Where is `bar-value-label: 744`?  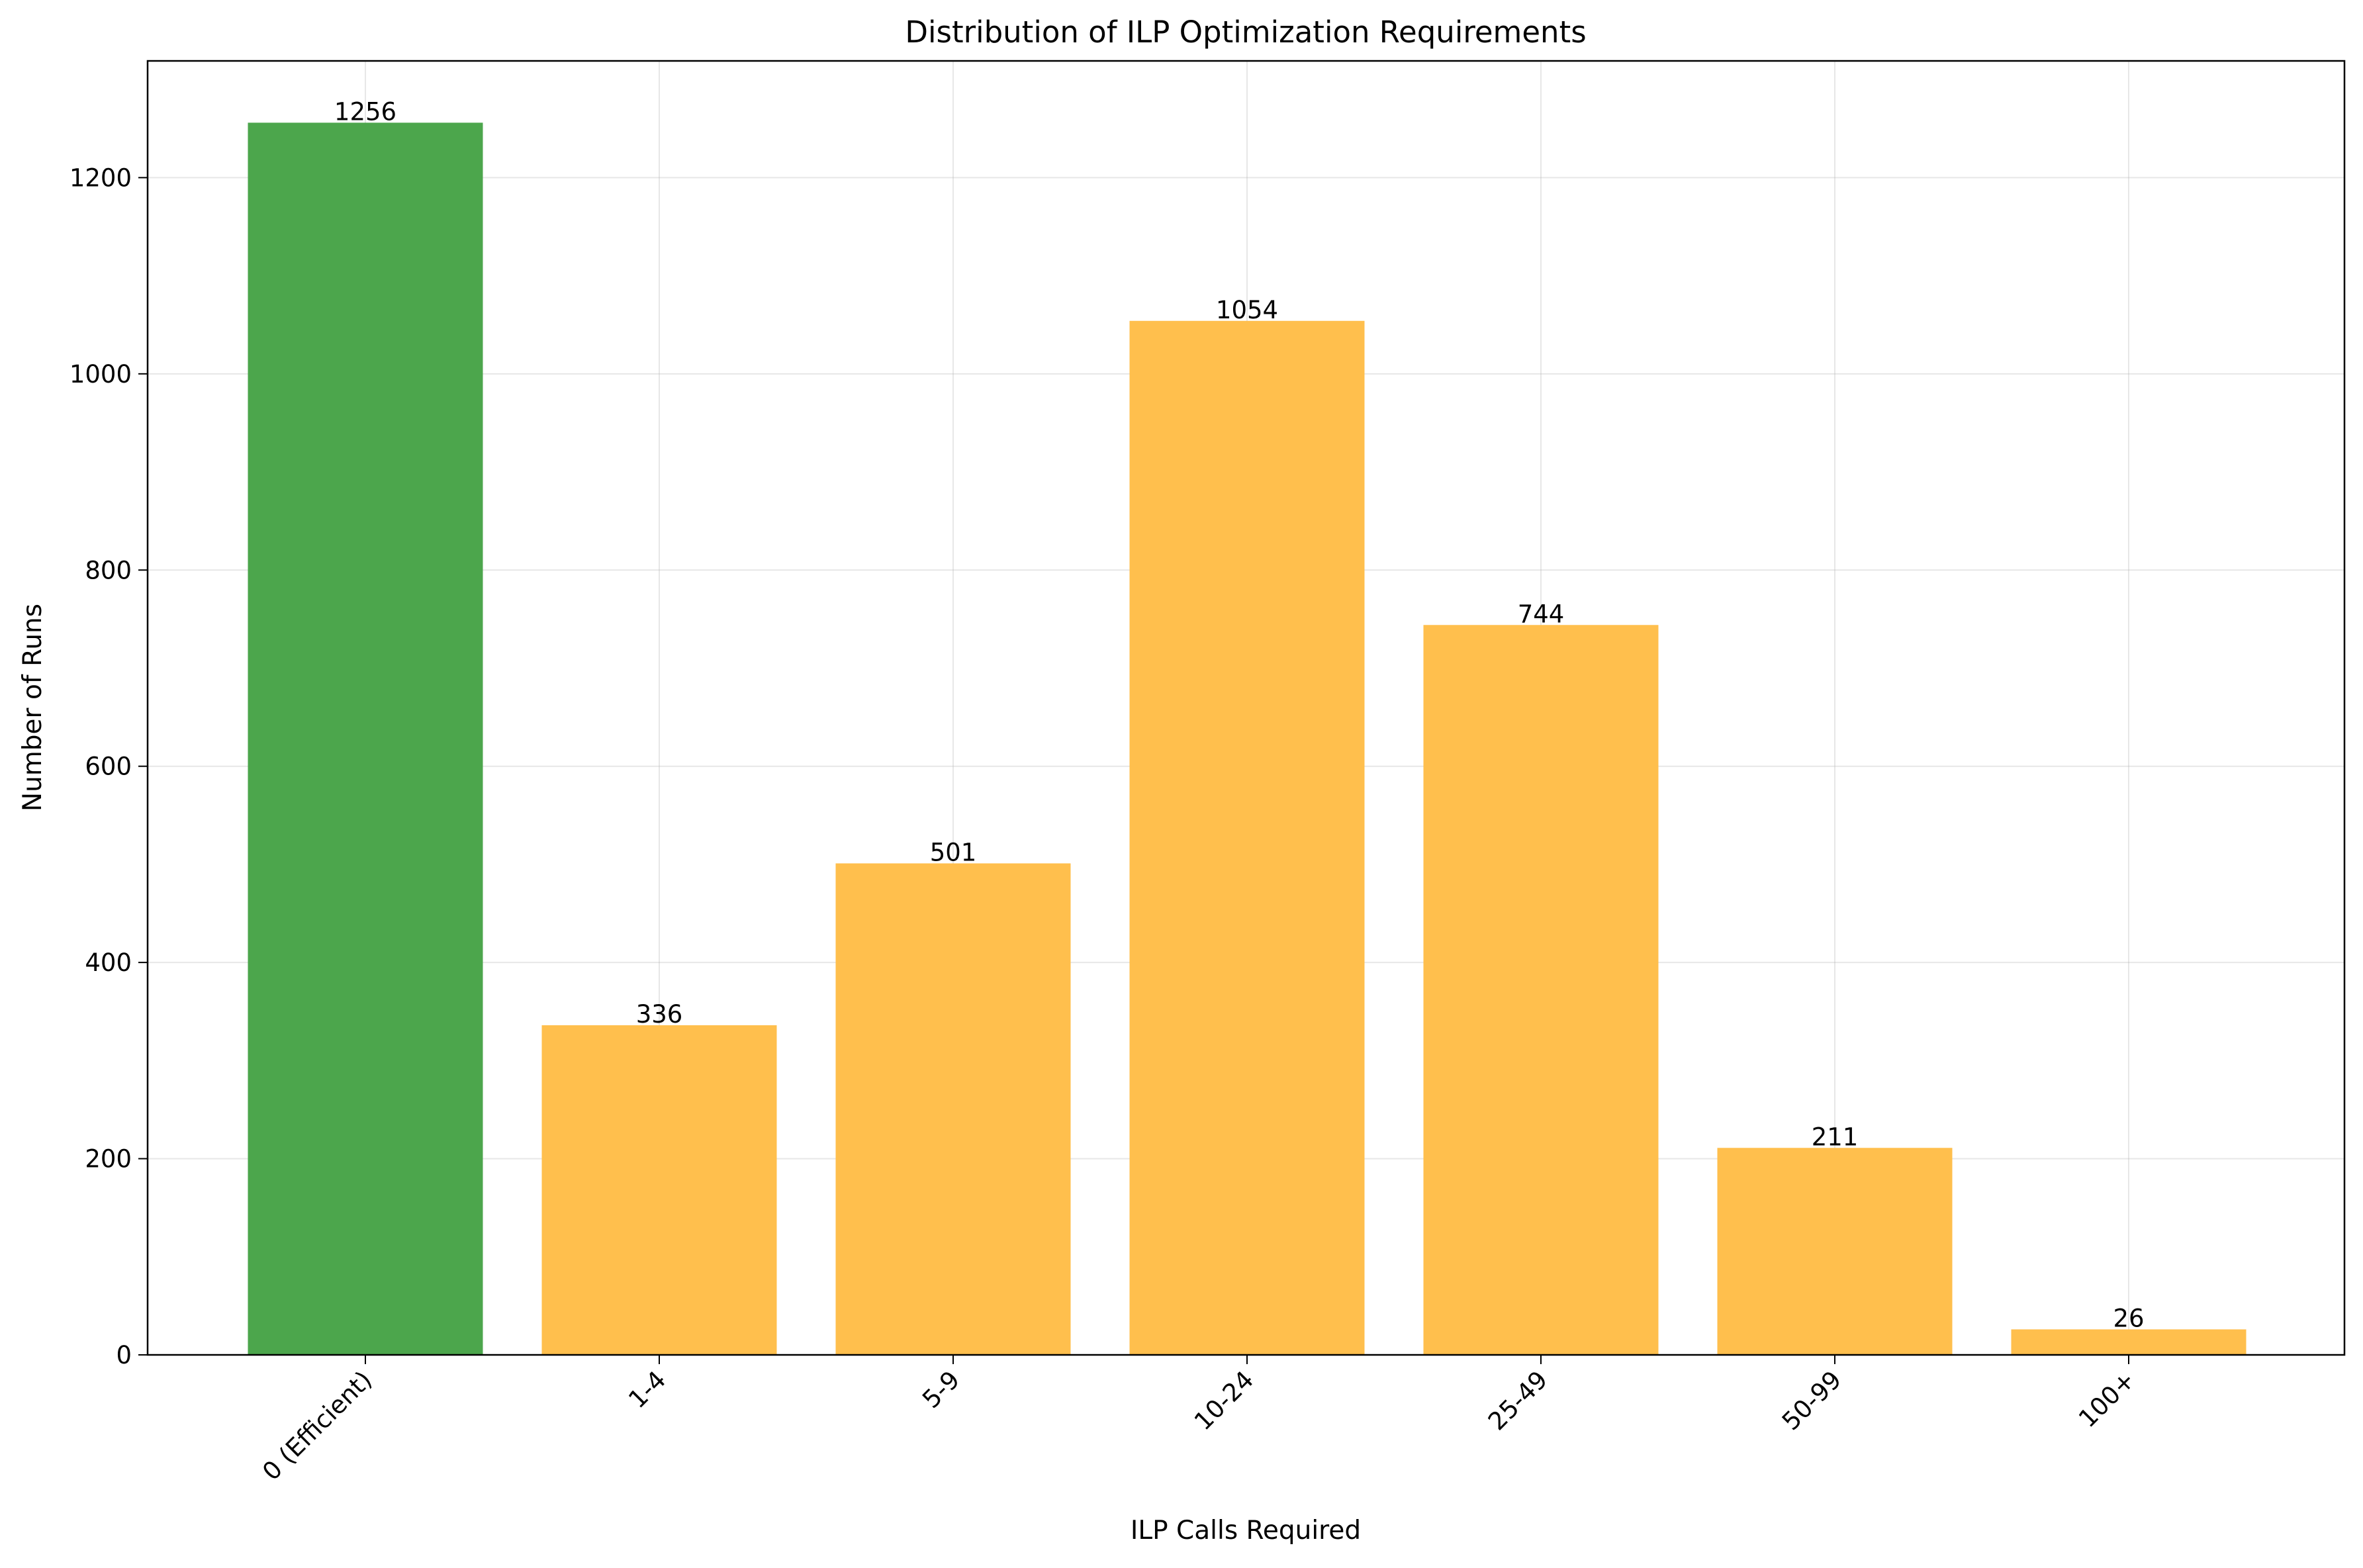
bar-value-label: 744 is located at coordinates (1541, 614).